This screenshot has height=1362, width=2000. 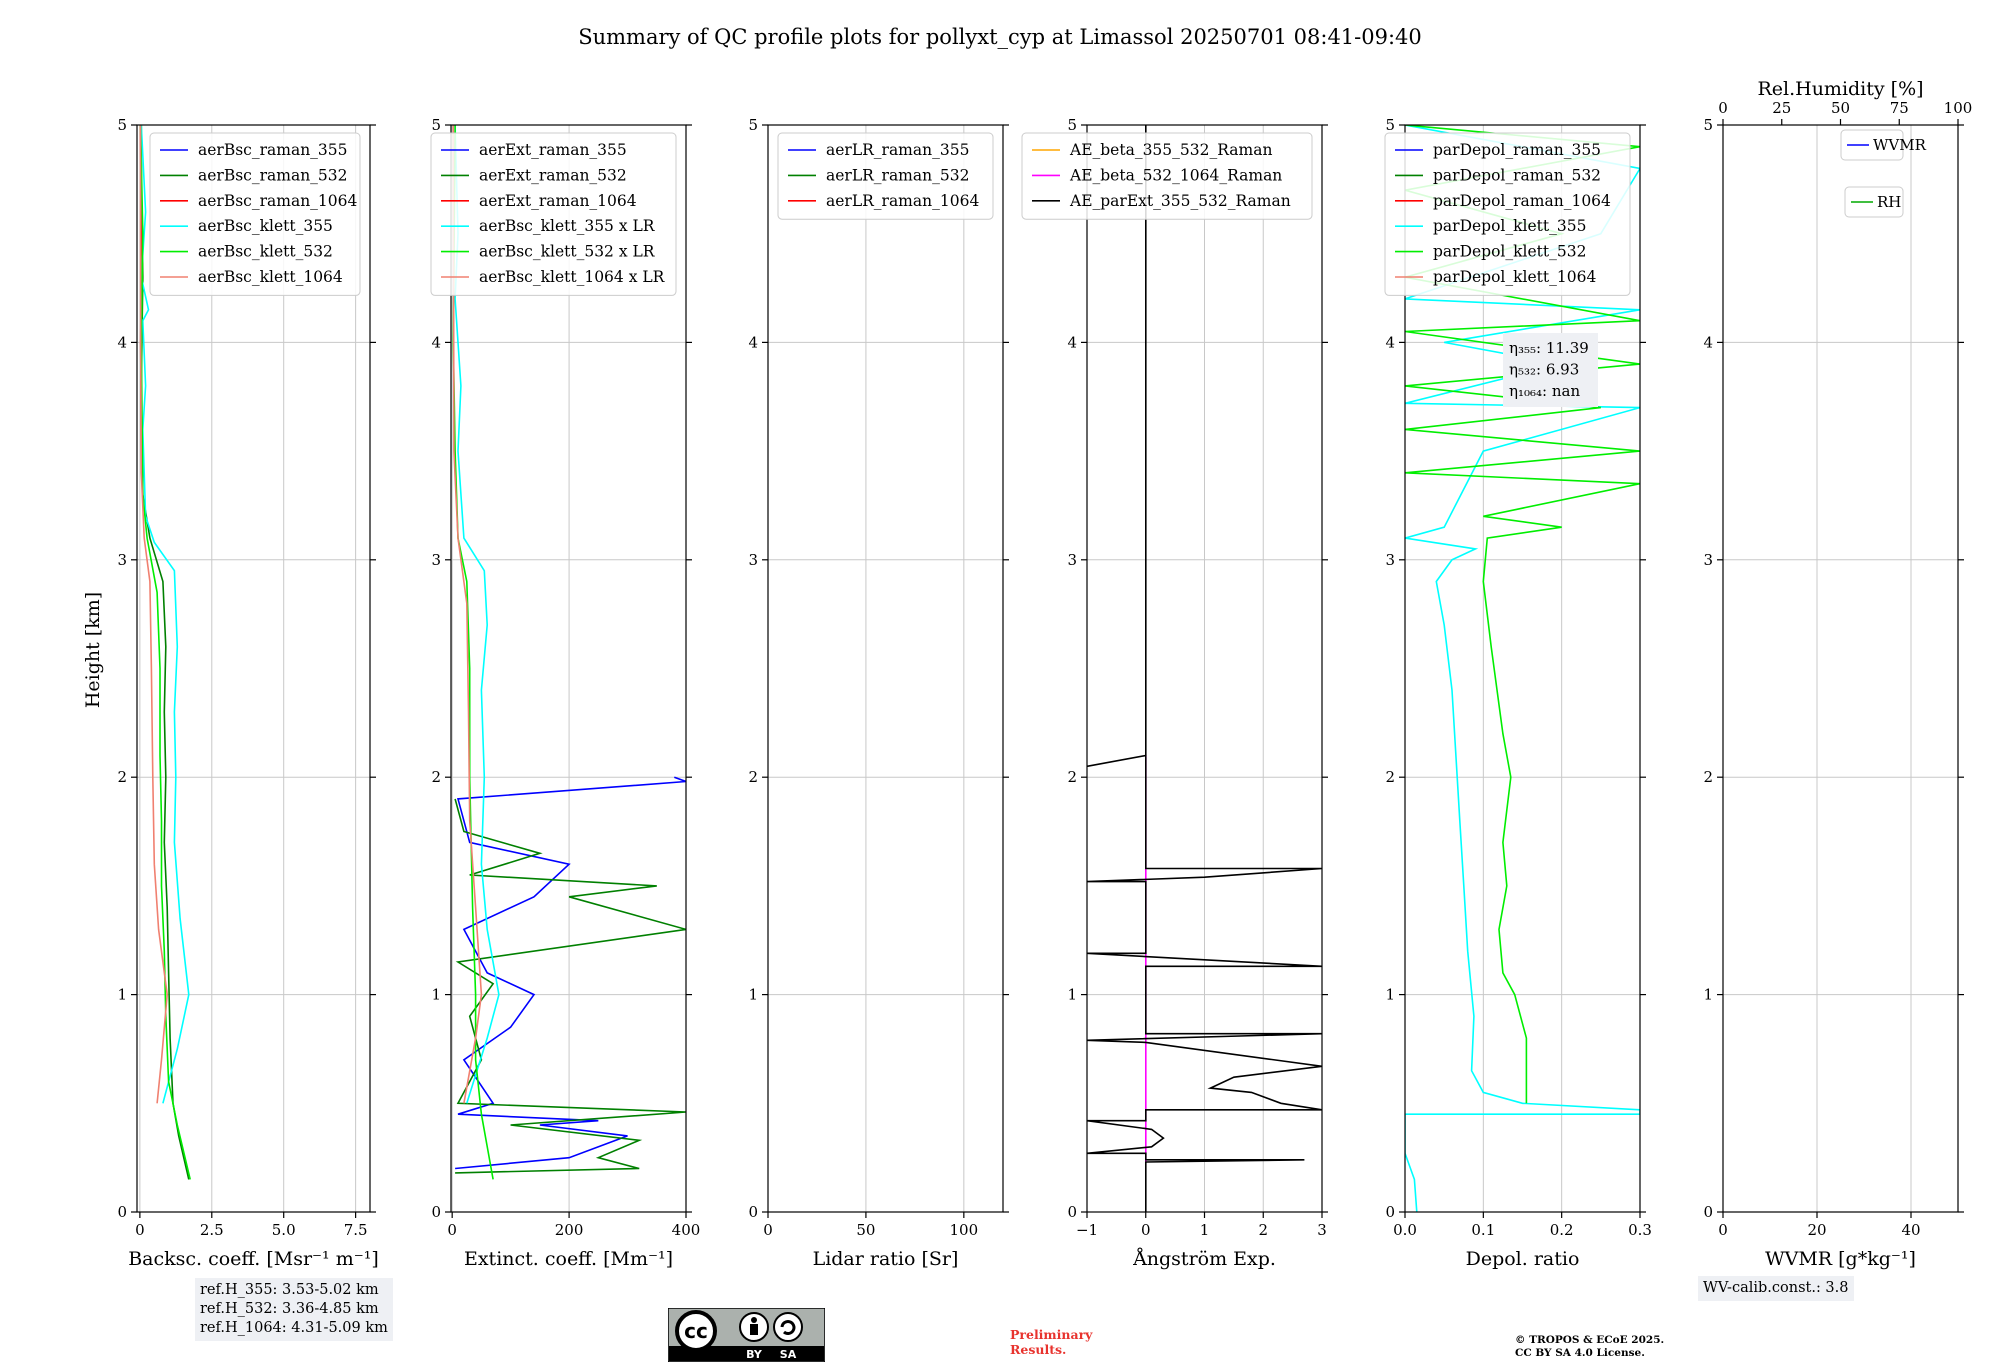 I want to click on y-axis-label: Height [km], so click(x=93, y=650).